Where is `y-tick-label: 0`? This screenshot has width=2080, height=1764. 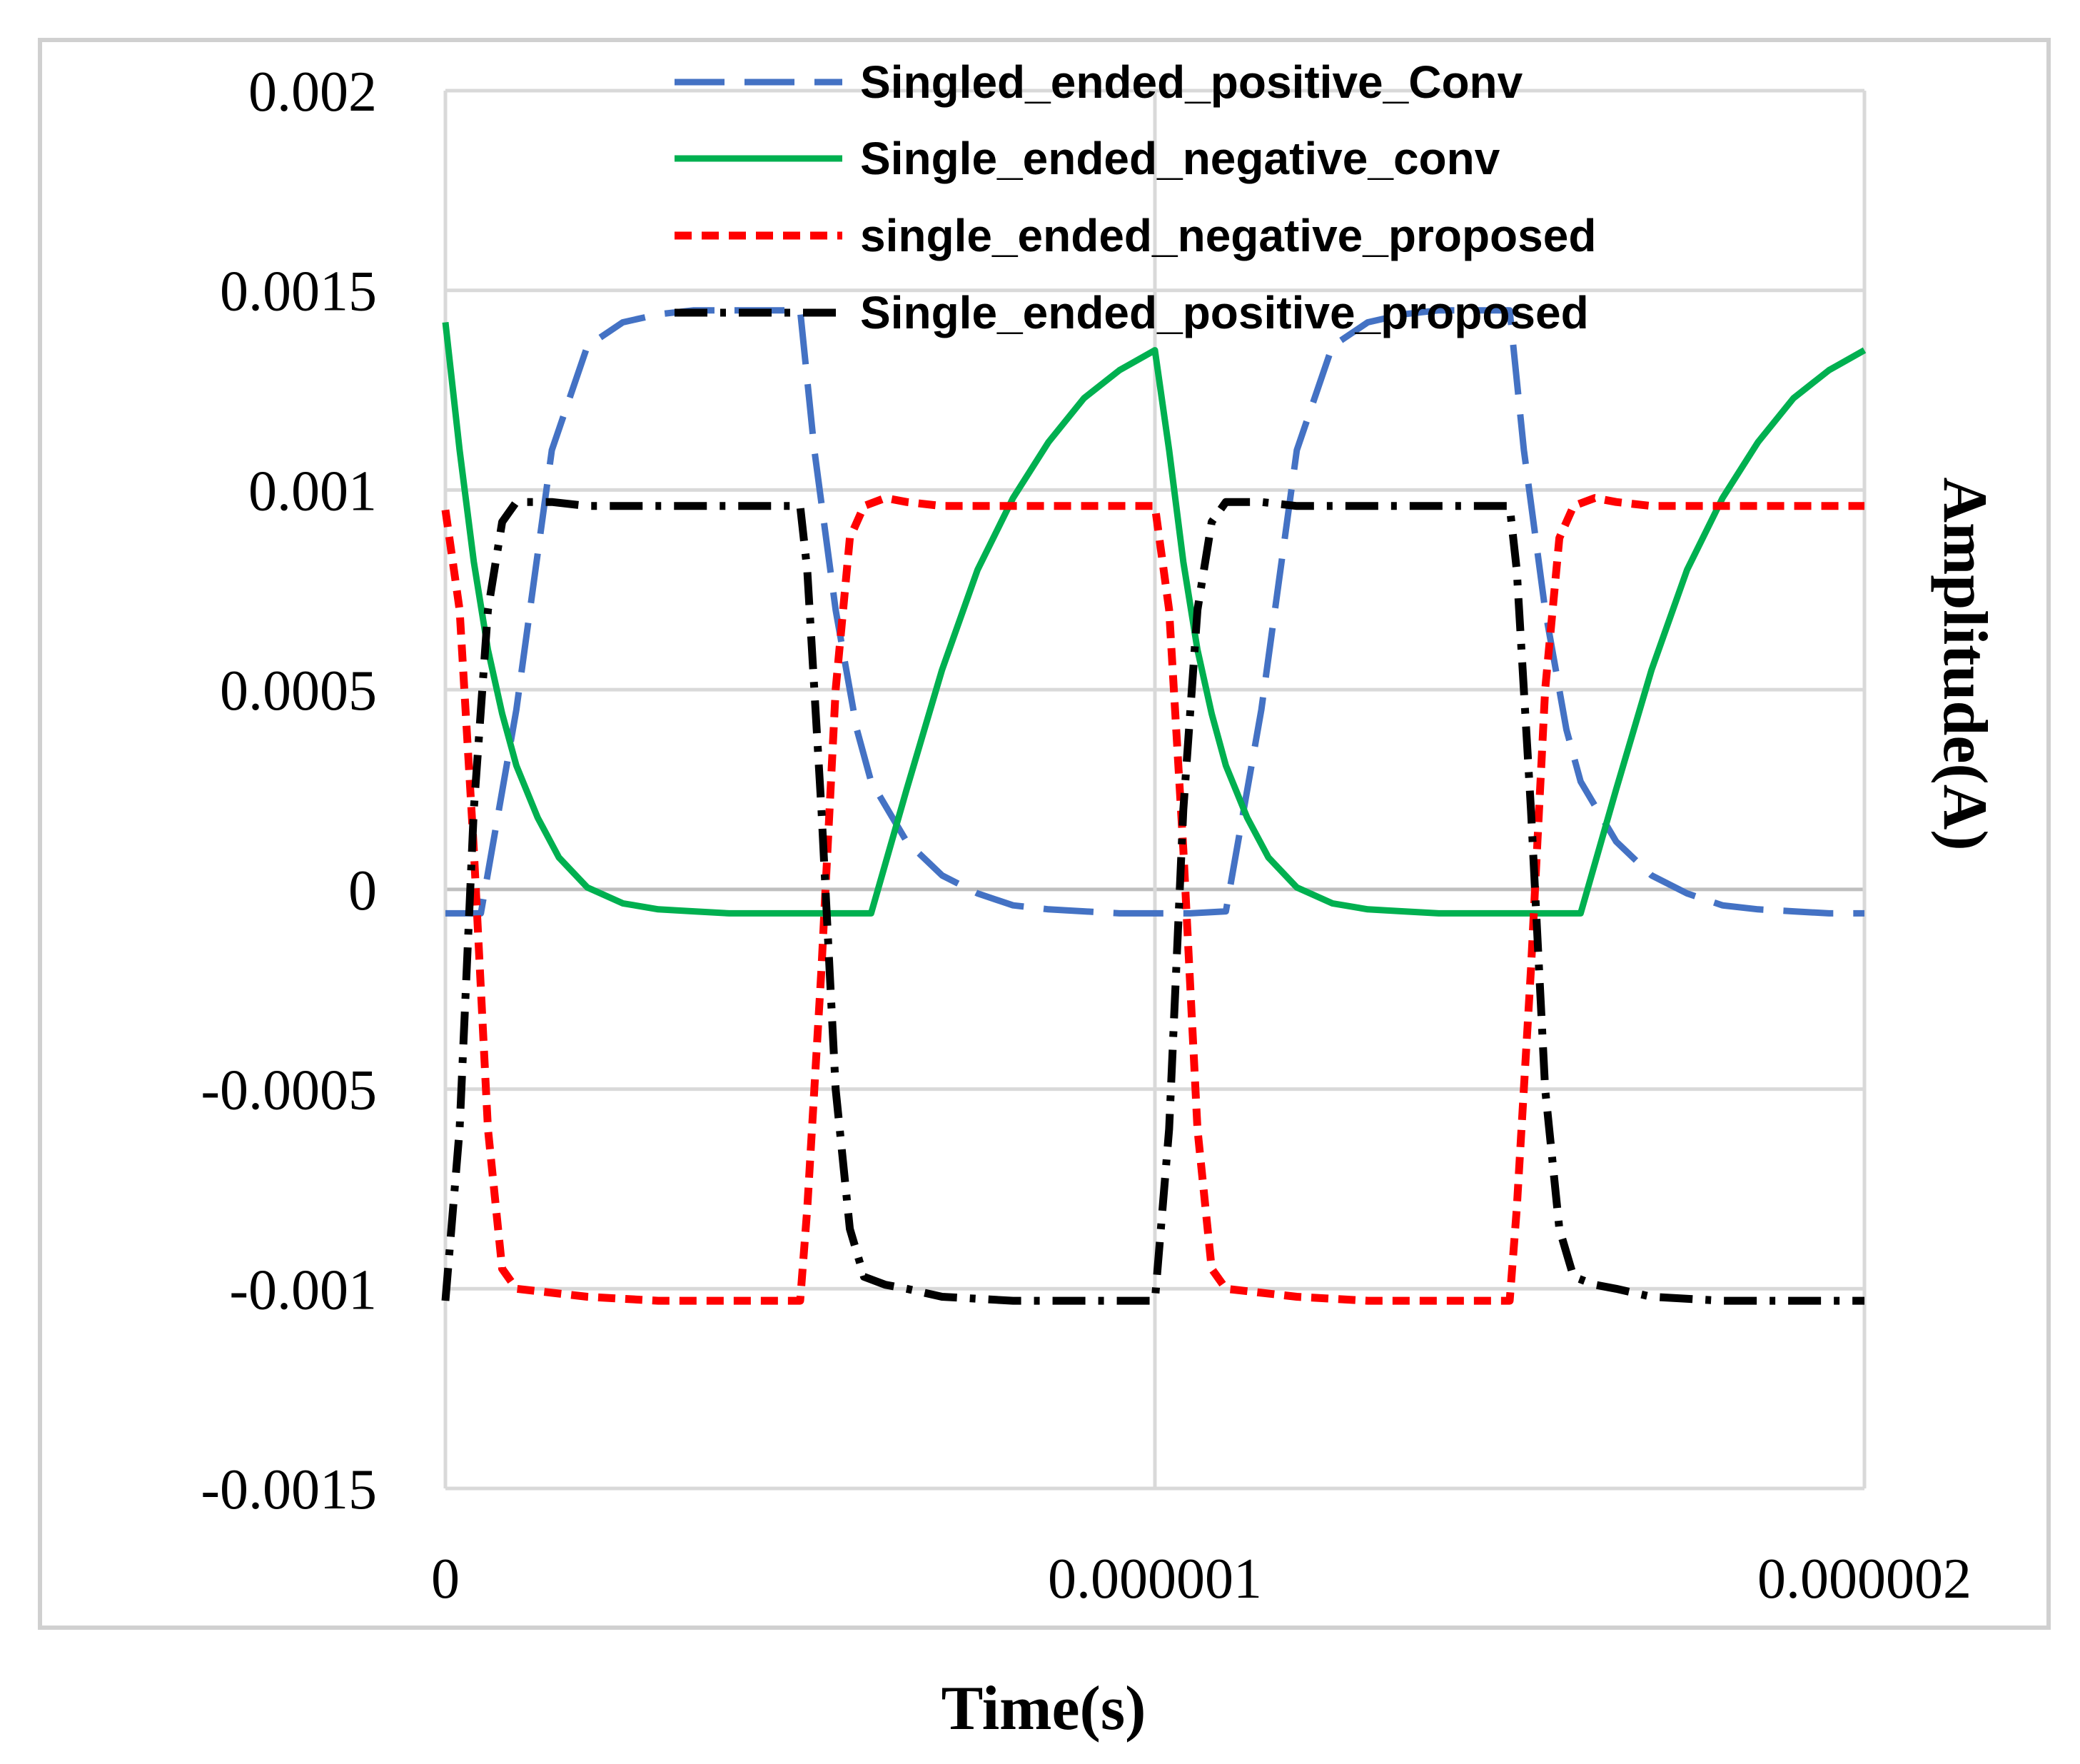
y-tick-label: 0 is located at coordinates (362, 891).